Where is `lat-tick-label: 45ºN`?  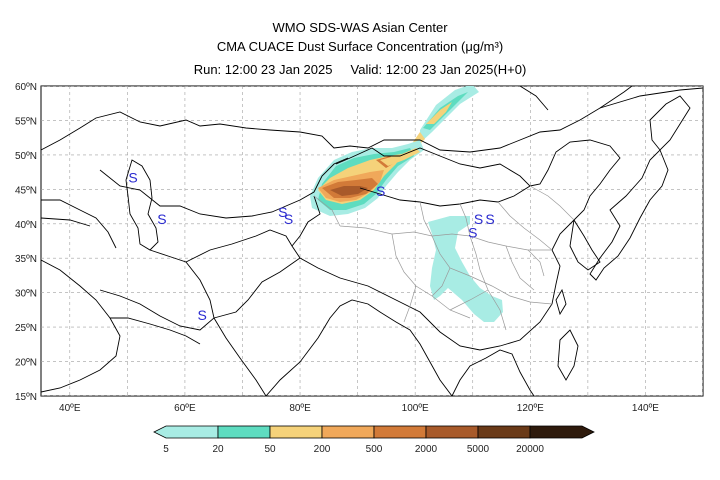 lat-tick-label: 45ºN is located at coordinates (26, 190).